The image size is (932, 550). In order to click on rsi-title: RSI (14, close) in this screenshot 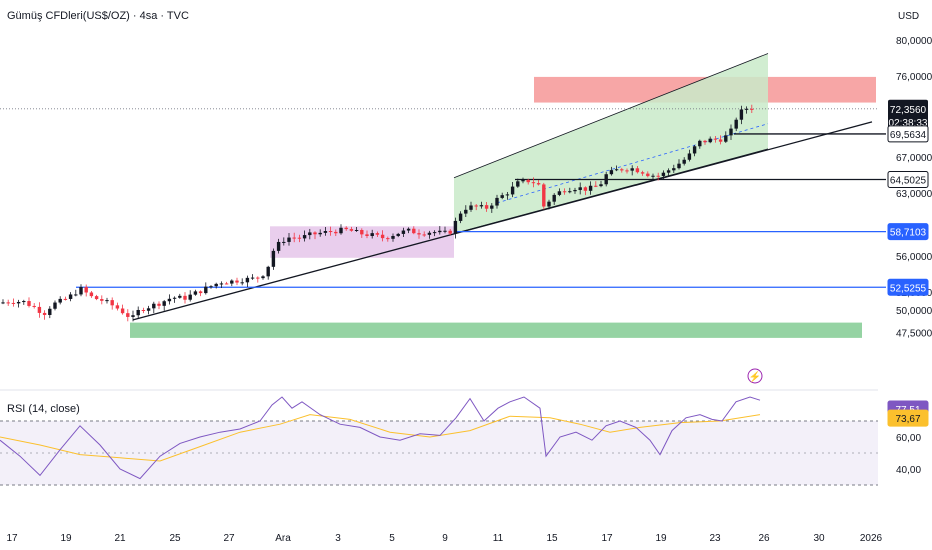, I will do `click(43, 409)`.